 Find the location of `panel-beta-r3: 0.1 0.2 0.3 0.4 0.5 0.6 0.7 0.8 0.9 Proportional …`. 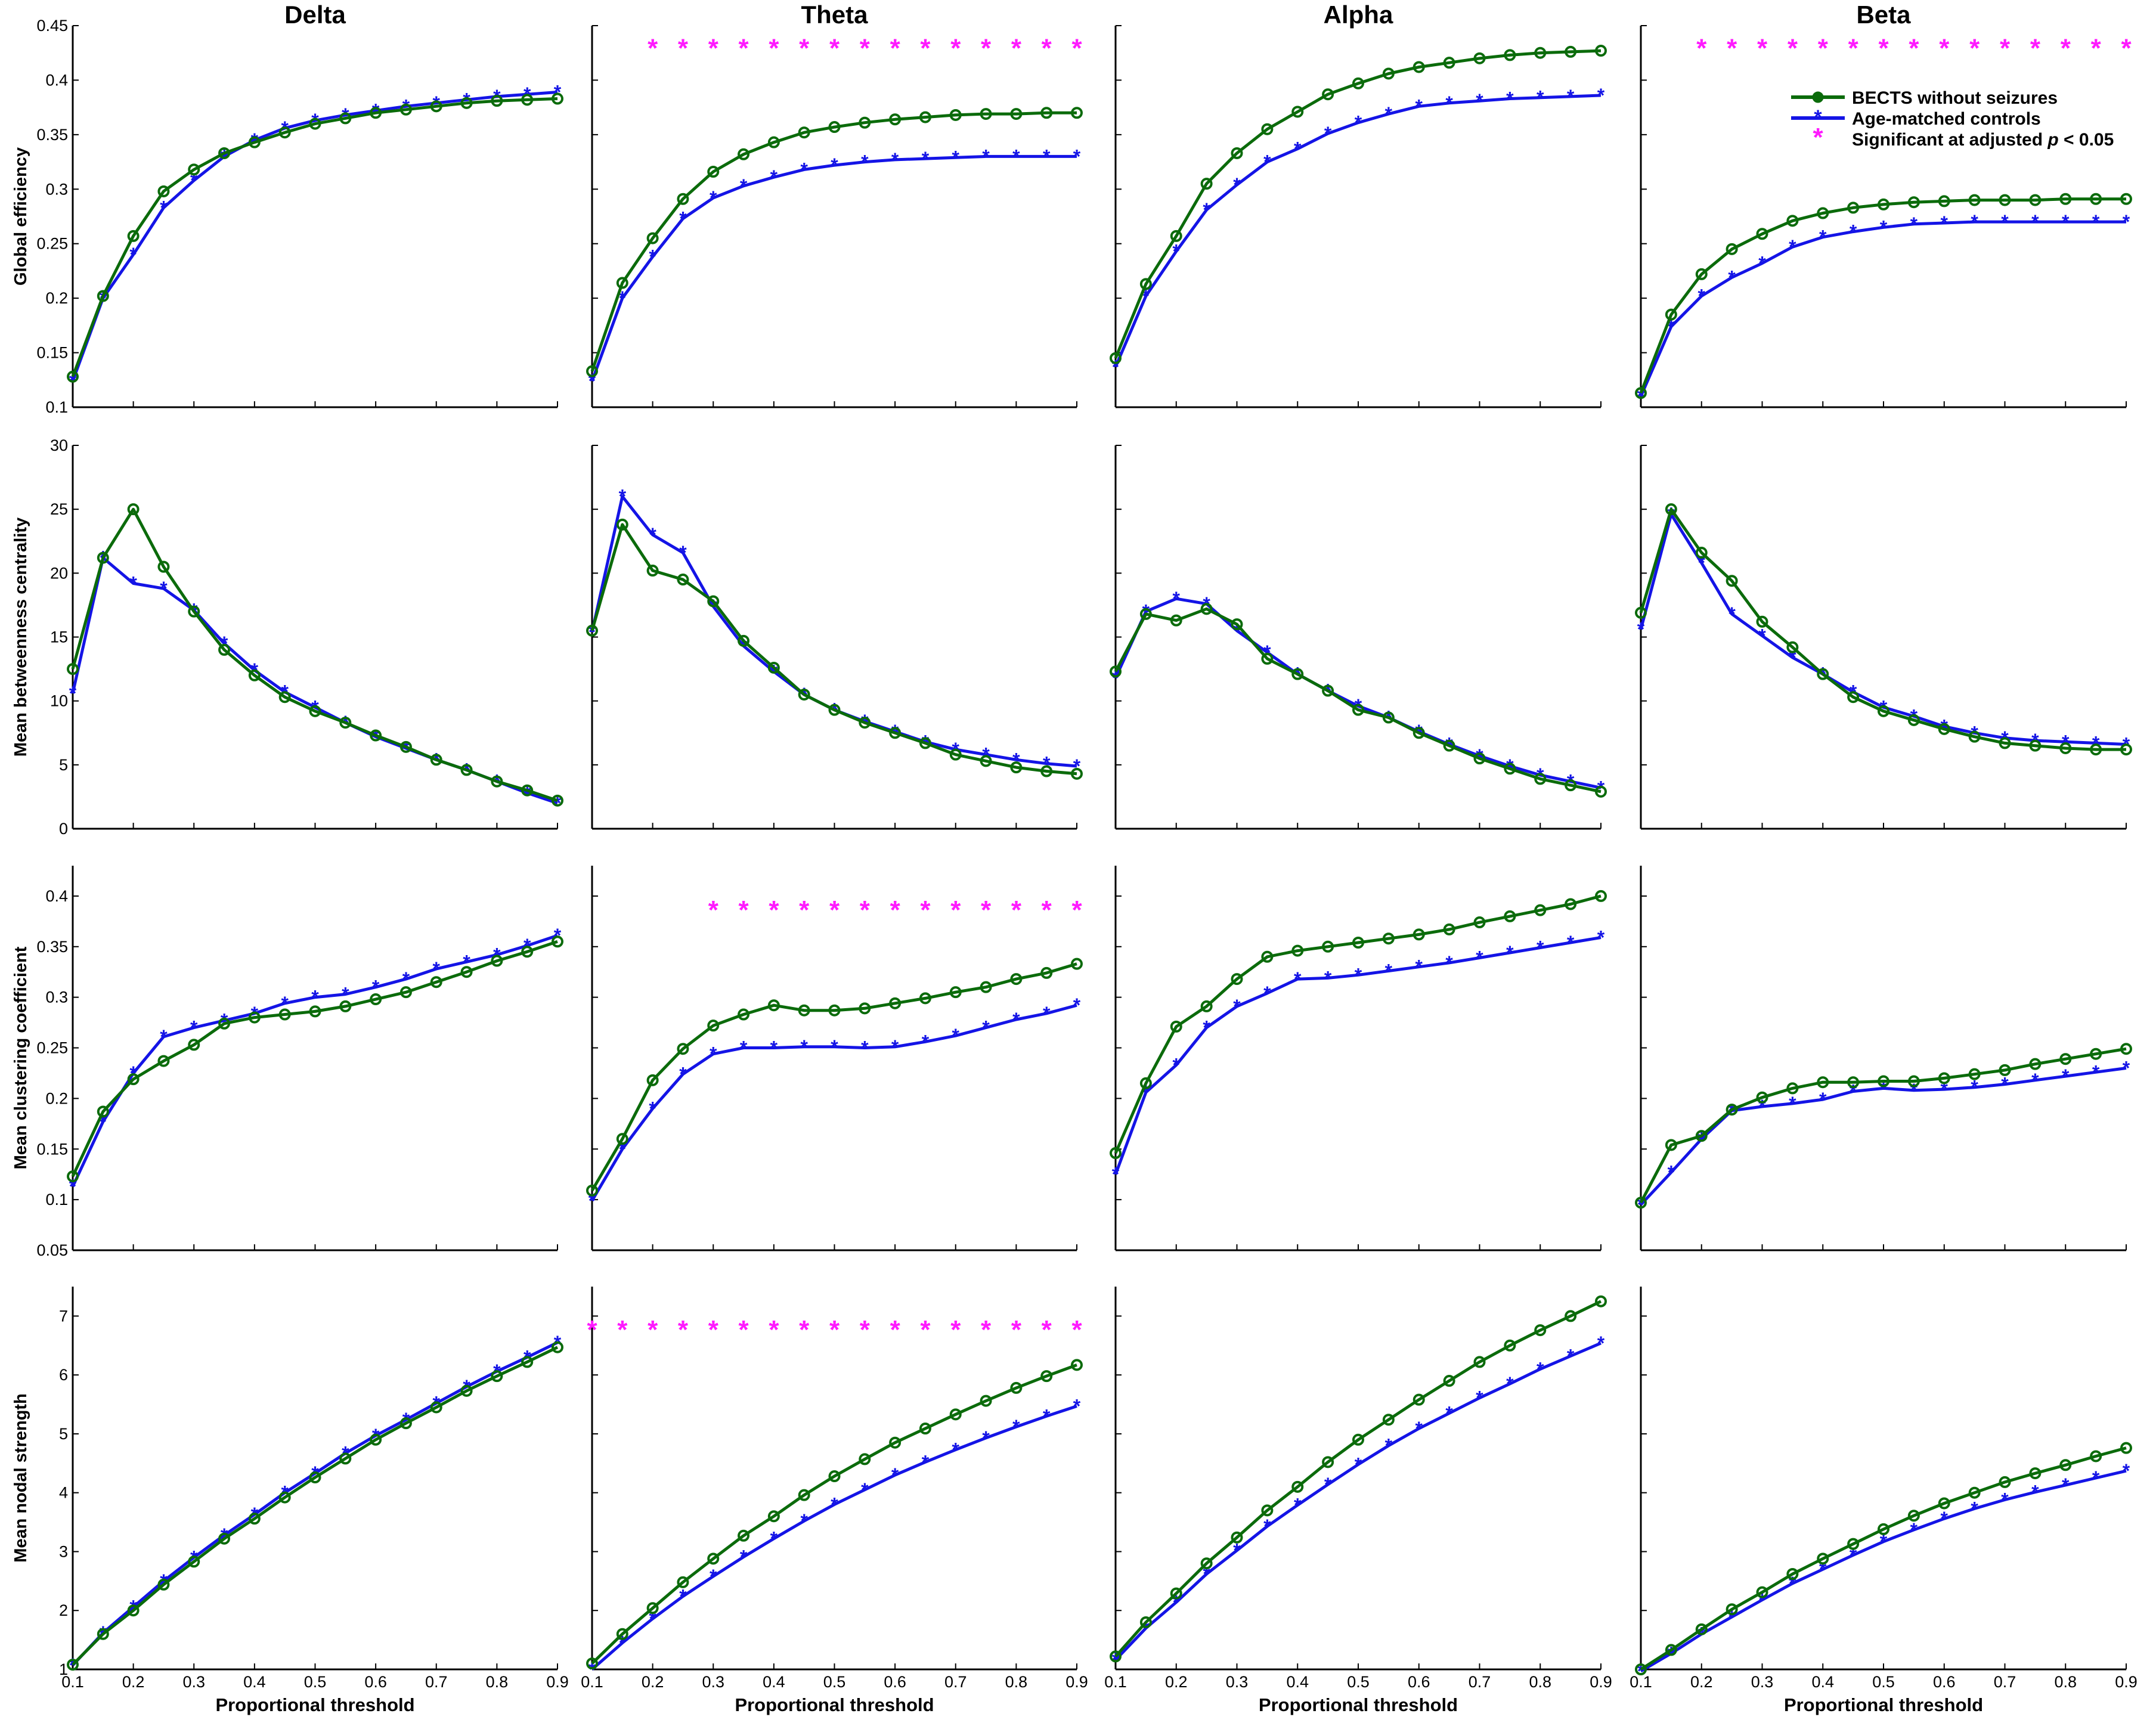

panel-beta-r3: 0.1 0.2 0.3 0.4 0.5 0.6 0.7 0.8 0.9 Proportional … is located at coordinates (1884, 1501).